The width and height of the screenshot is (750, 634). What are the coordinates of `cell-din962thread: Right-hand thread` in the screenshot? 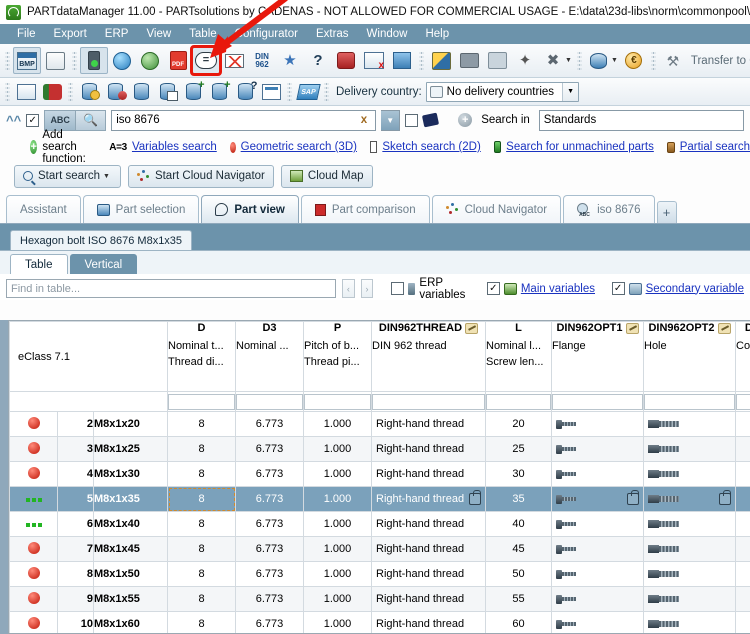 It's located at (428, 549).